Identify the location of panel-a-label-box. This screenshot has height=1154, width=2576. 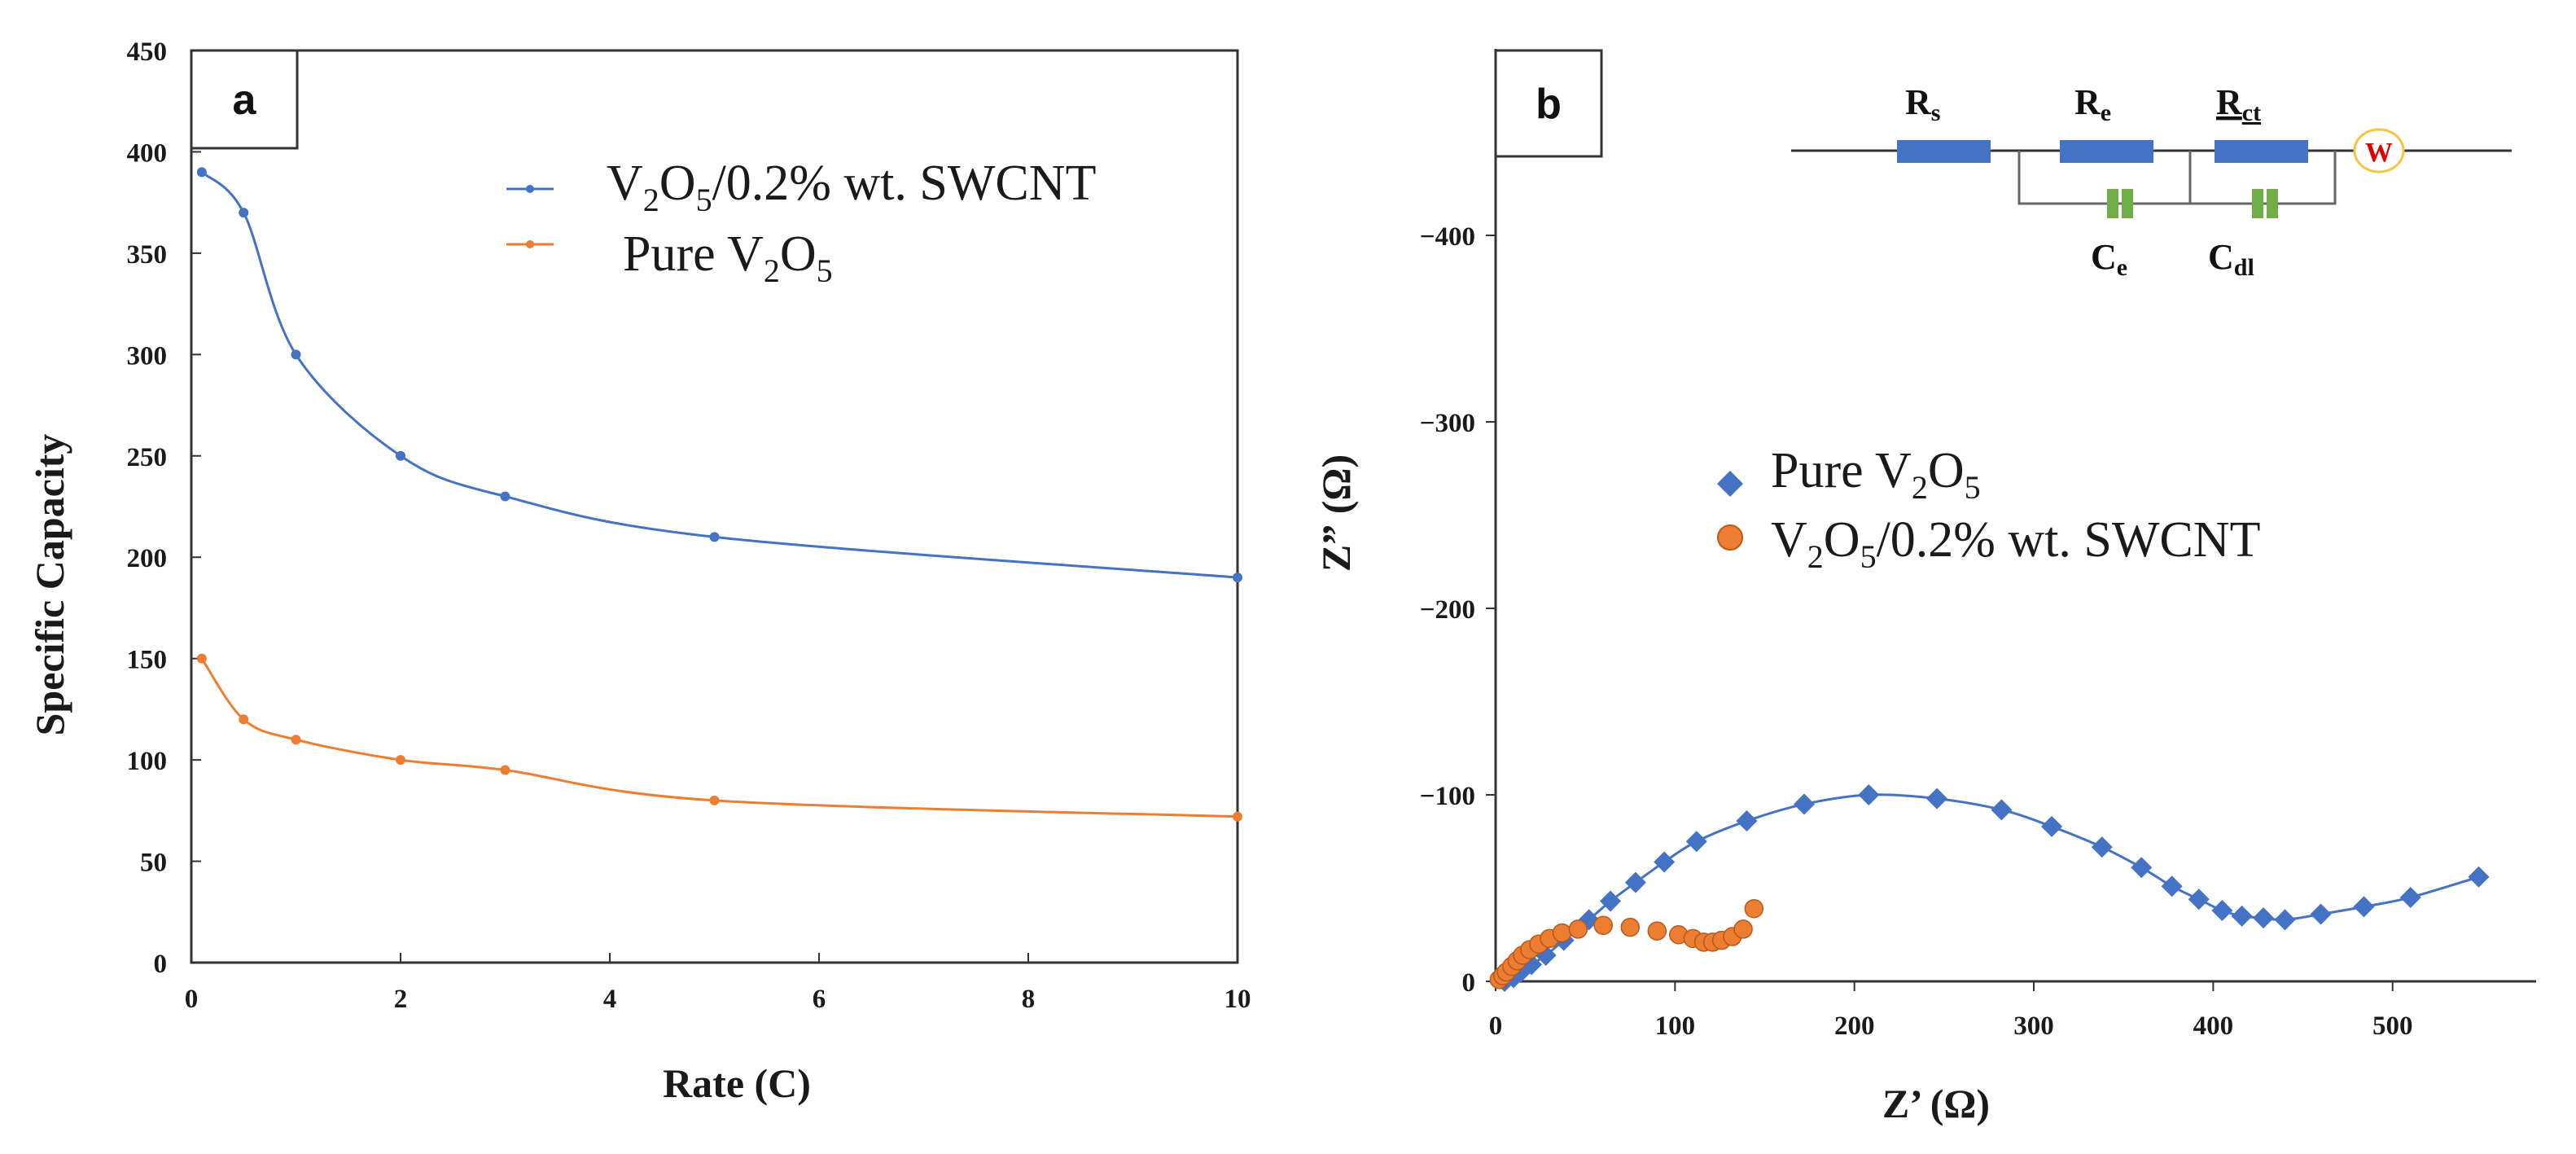
(244, 100).